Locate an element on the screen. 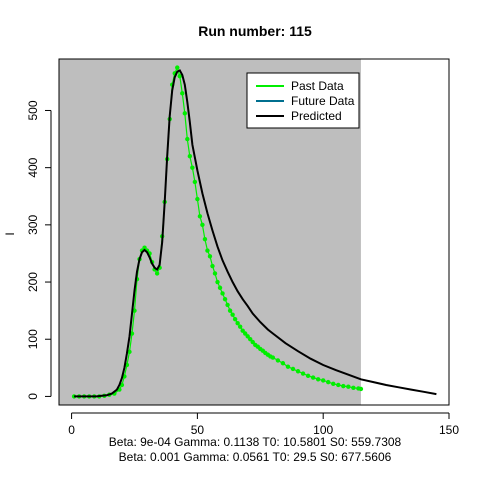 Image resolution: width=480 pixels, height=480 pixels. y-tick-label: 400 is located at coordinates (33, 167).